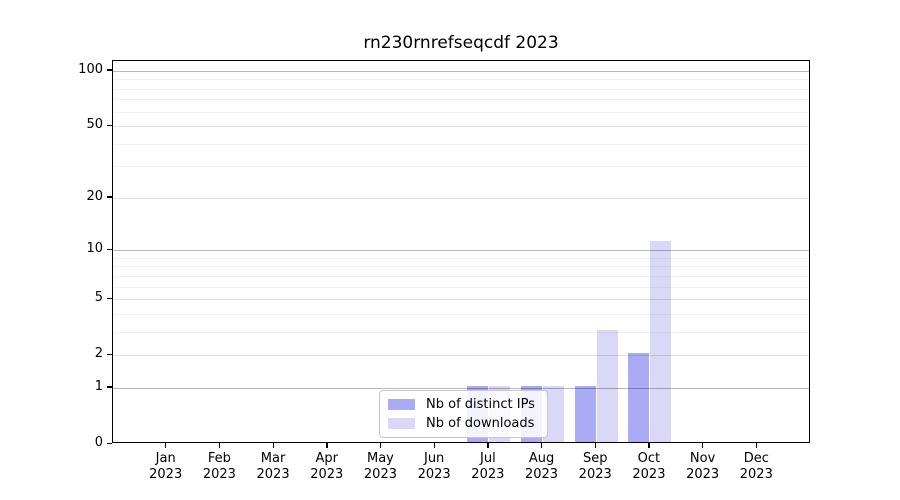 The width and height of the screenshot is (900, 500). What do you see at coordinates (607, 385) in the screenshot?
I see `bar-sep-2023-downloads` at bounding box center [607, 385].